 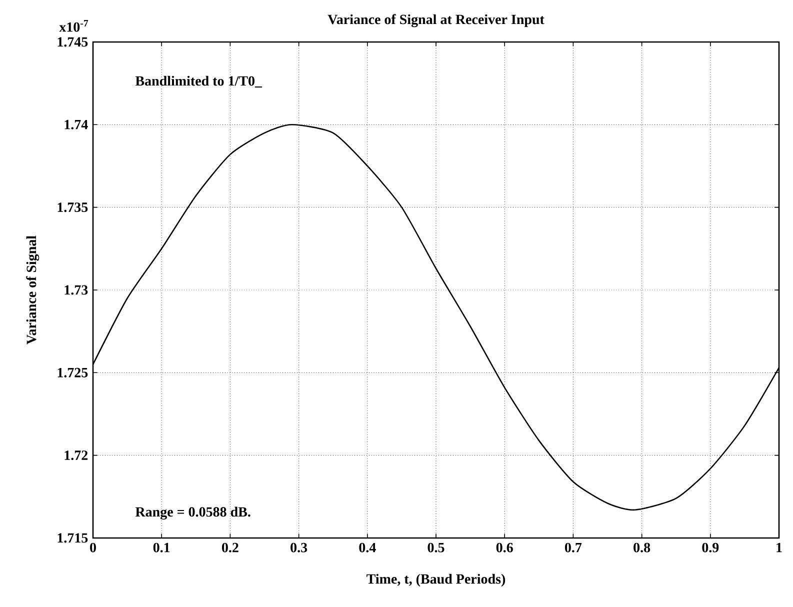 I want to click on y-tick-label: 1.73, so click(x=76, y=290).